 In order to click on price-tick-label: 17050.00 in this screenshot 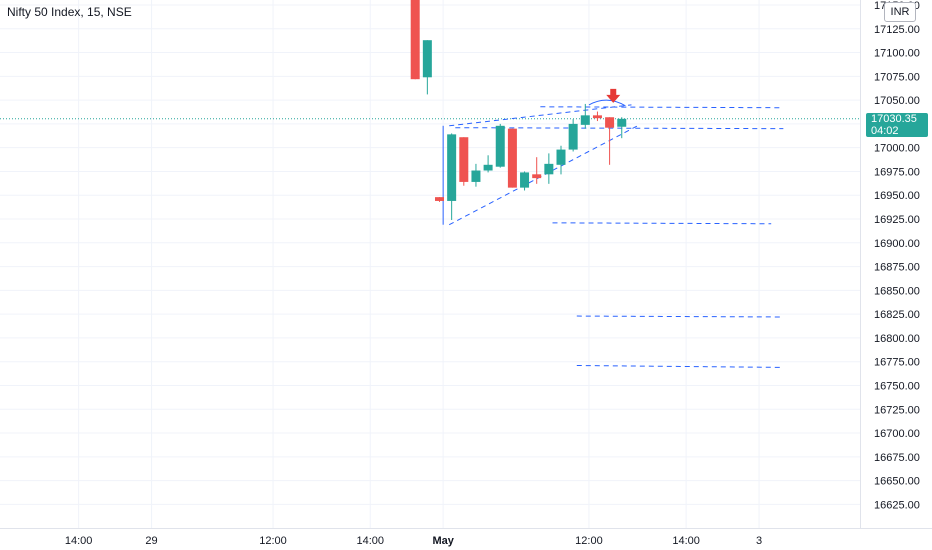, I will do `click(897, 101)`.